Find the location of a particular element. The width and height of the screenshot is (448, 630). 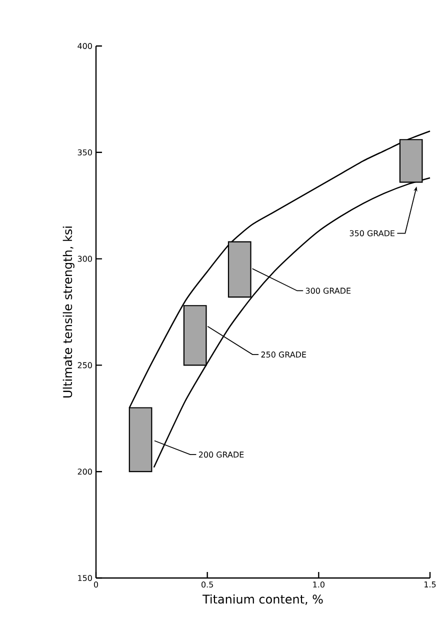

x-axis-title: Titanium content, % is located at coordinates (262, 599).